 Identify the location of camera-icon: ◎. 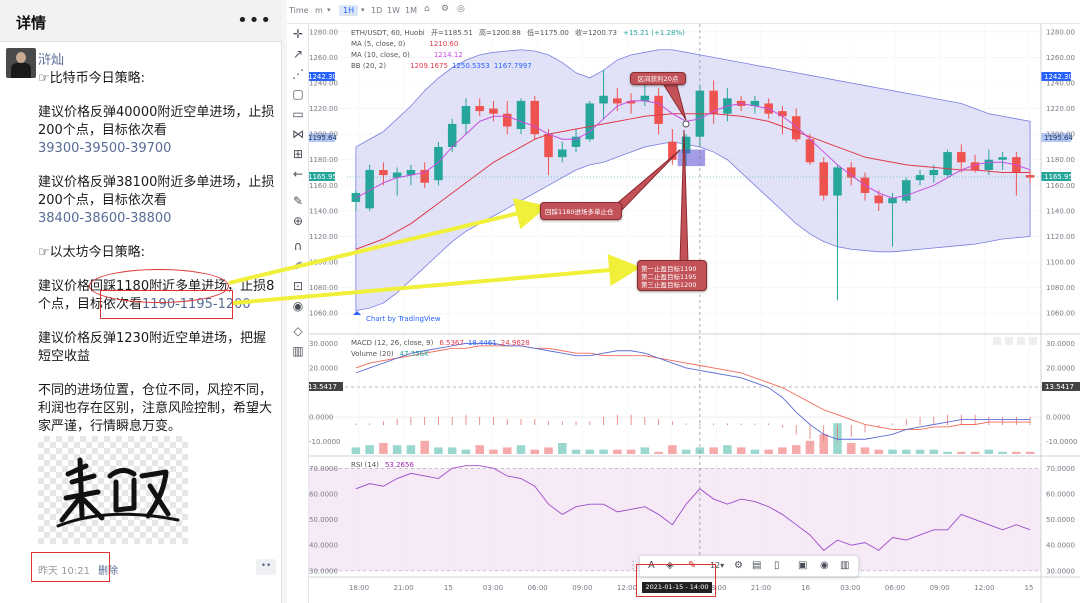
(461, 9).